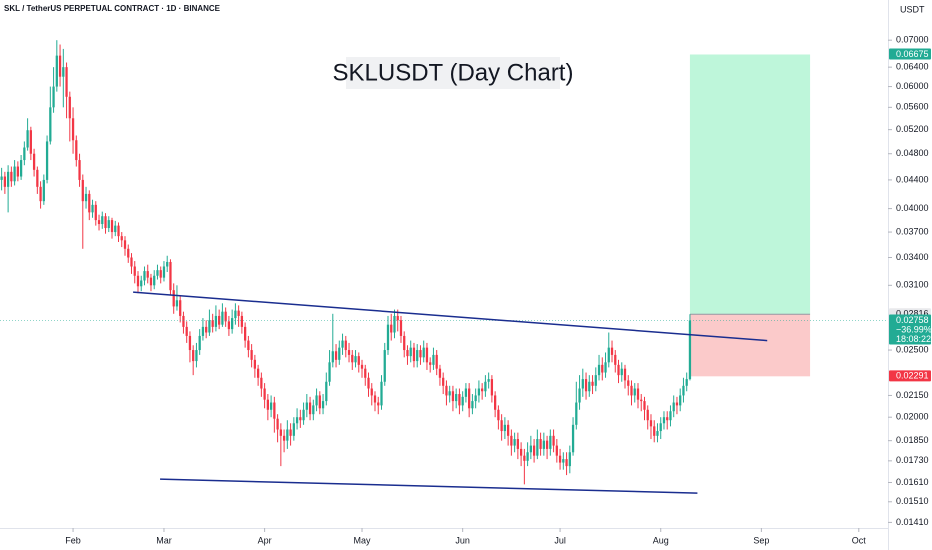 Image resolution: width=932 pixels, height=550 pixels. What do you see at coordinates (912, 349) in the screenshot?
I see `y-tick-label: 0.02500` at bounding box center [912, 349].